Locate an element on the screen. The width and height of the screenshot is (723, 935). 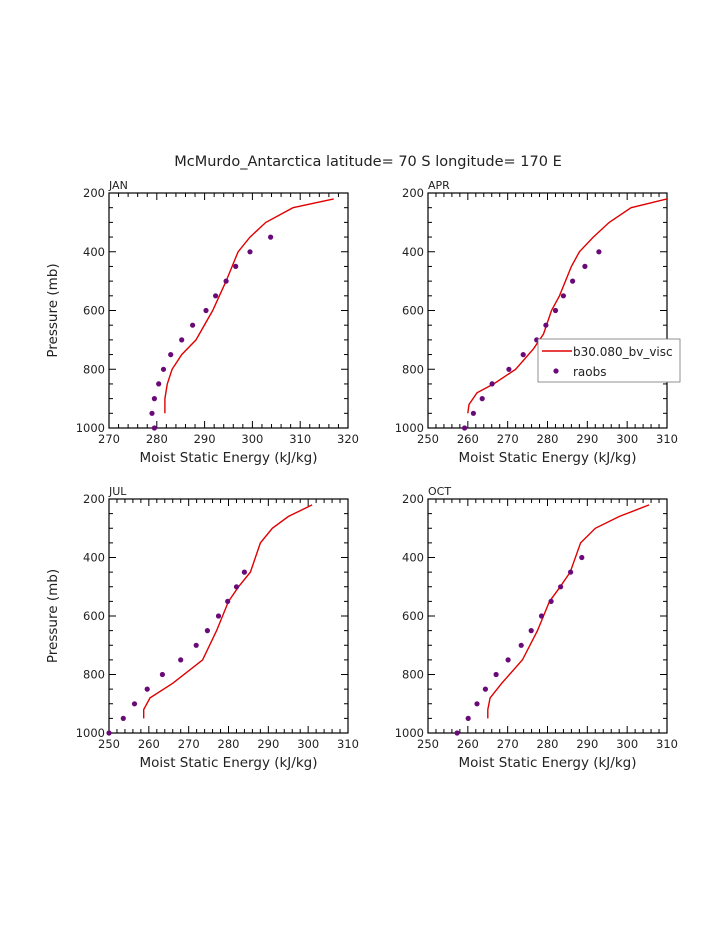
y-tick-label-oct: 200 is located at coordinates (413, 499).